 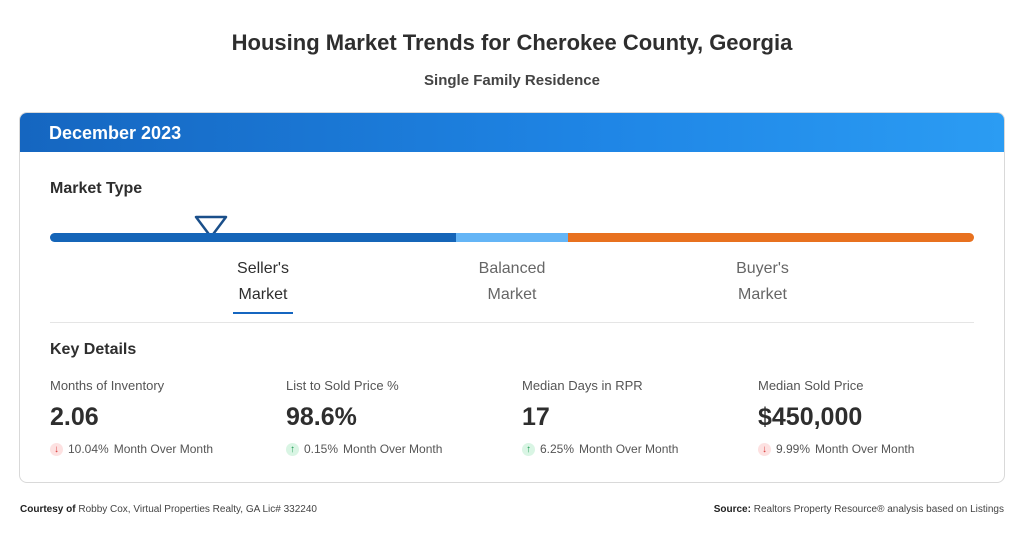 I want to click on section-divider, so click(x=512, y=322).